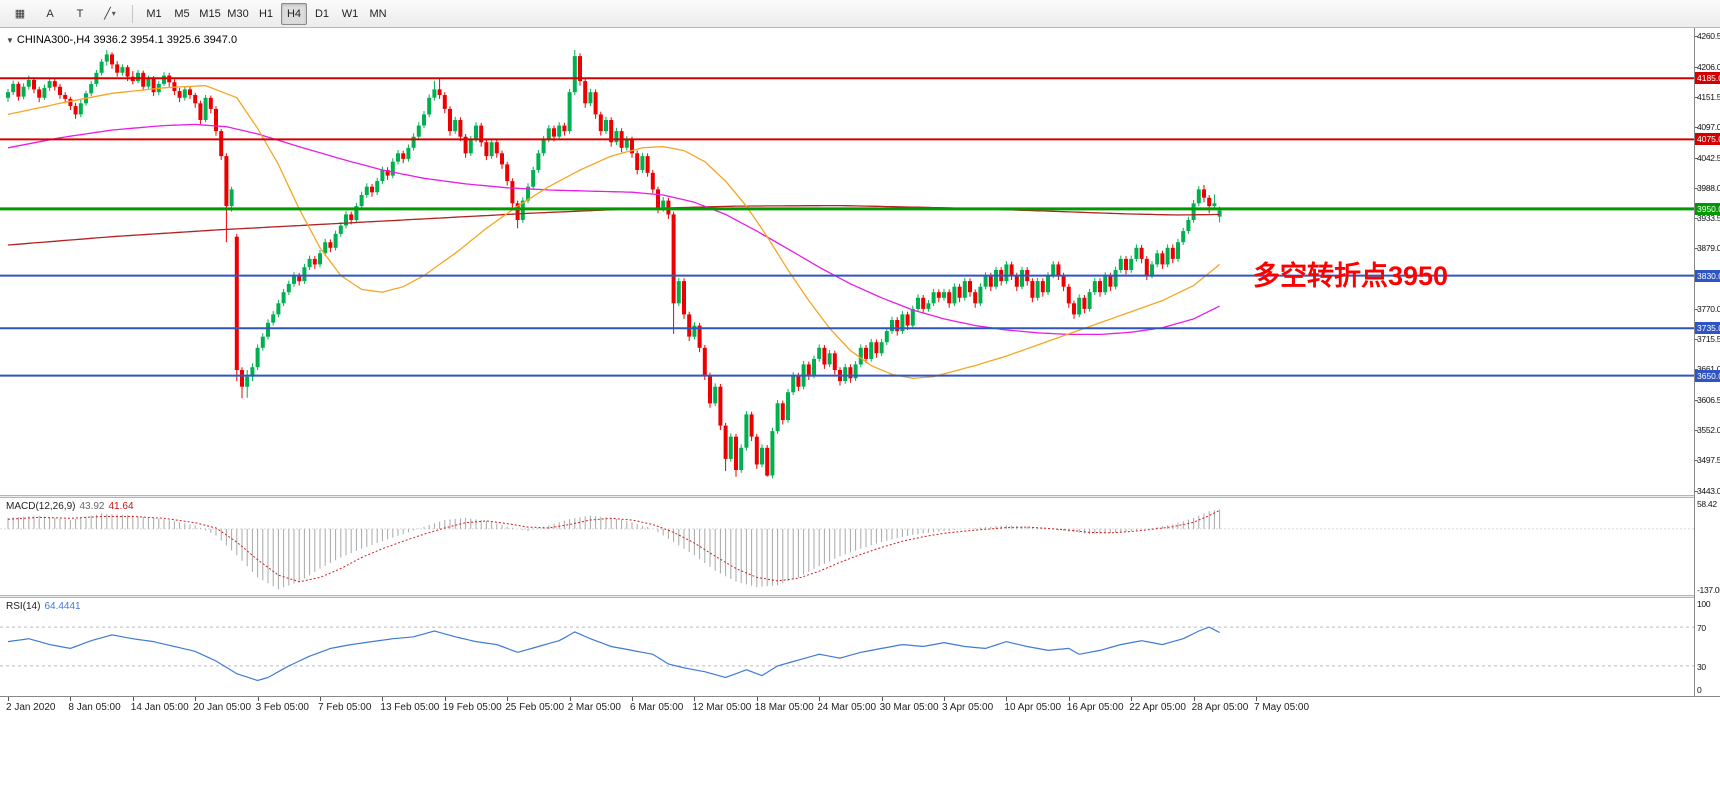 The height and width of the screenshot is (793, 1720). Describe the element at coordinates (31, 707) in the screenshot. I see `time-axis-label: 2 Jan 2020` at that location.